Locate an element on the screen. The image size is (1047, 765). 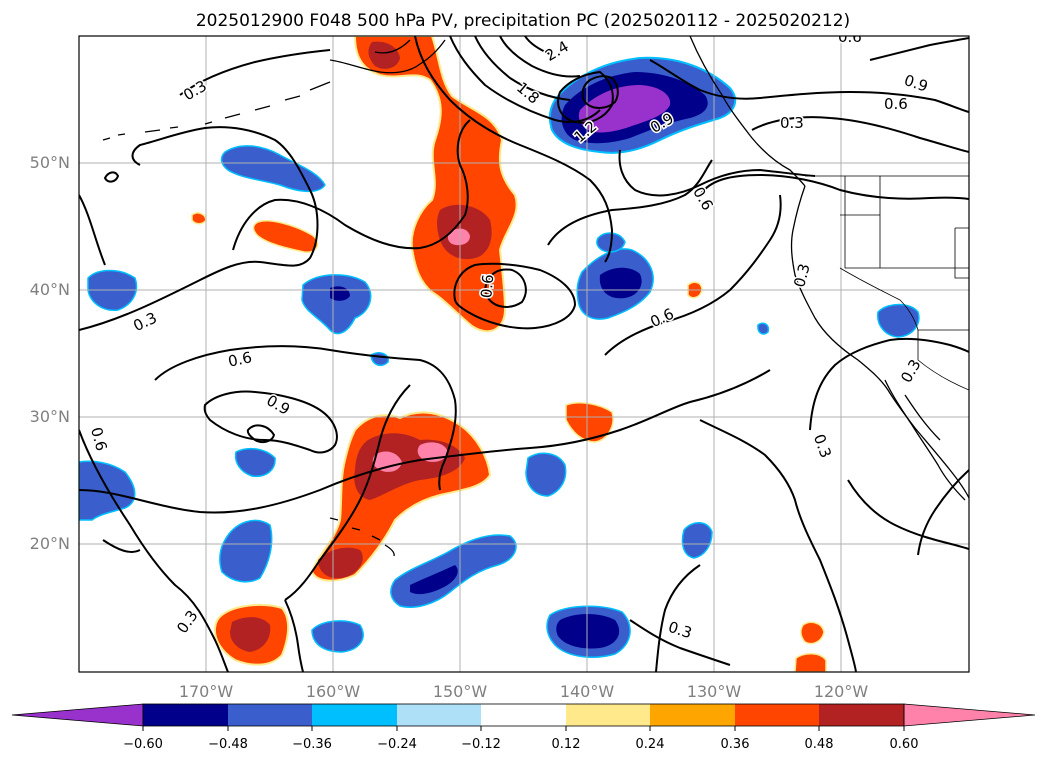
colorbar-tick-label: 0.24 is located at coordinates (650, 744).